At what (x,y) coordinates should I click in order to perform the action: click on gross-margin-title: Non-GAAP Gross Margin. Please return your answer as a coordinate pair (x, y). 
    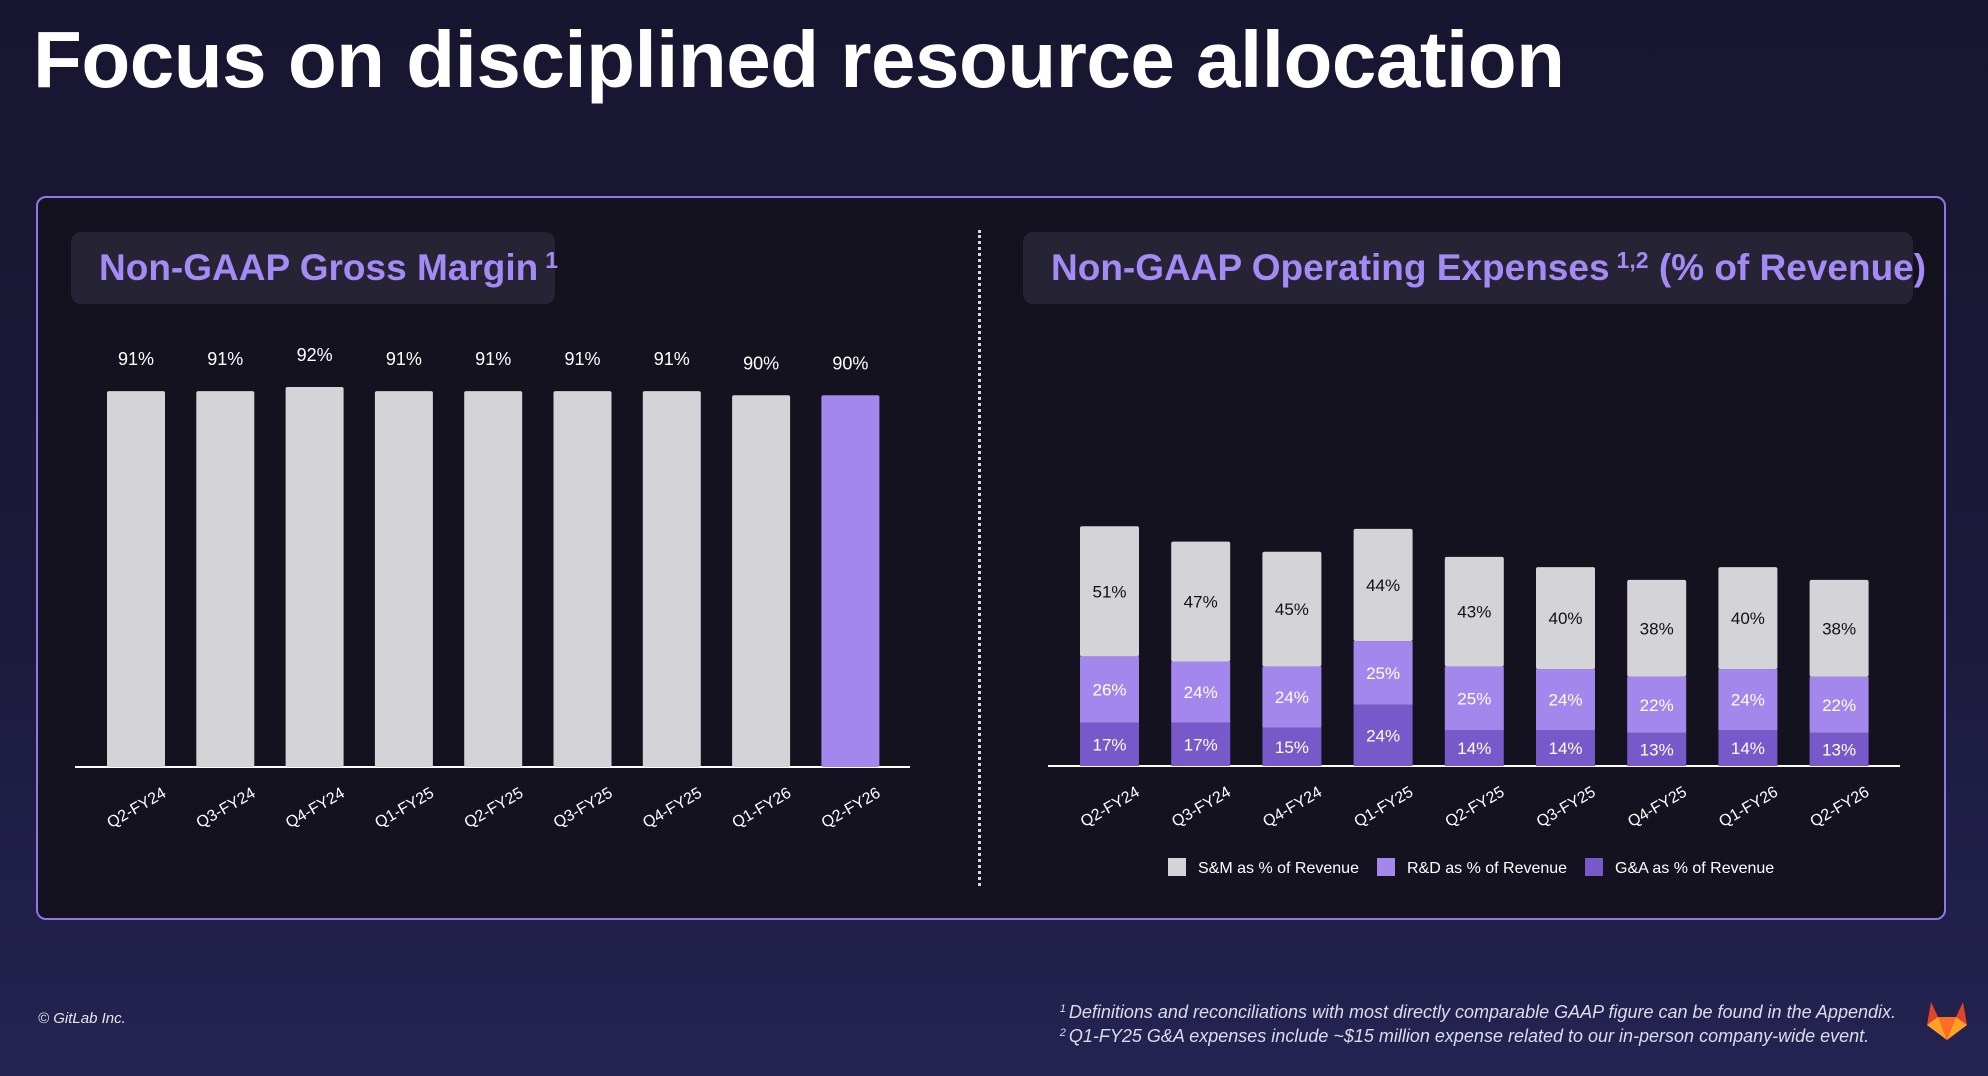
    Looking at the image, I should click on (319, 267).